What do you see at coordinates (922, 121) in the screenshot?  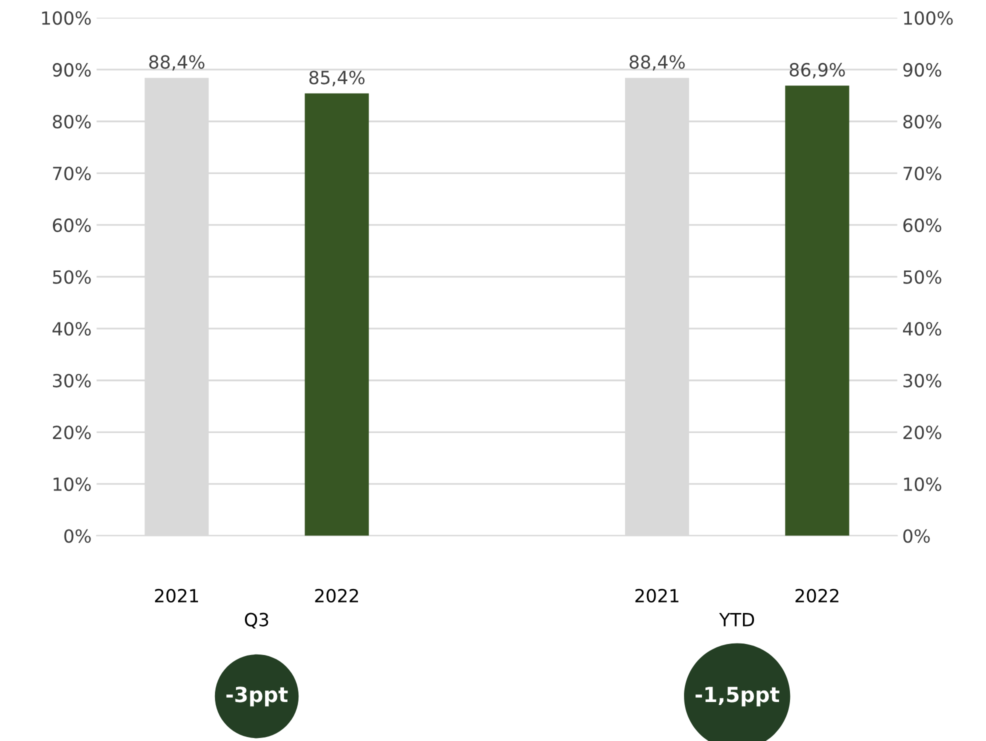 I see `y2-tick-label: 80%` at bounding box center [922, 121].